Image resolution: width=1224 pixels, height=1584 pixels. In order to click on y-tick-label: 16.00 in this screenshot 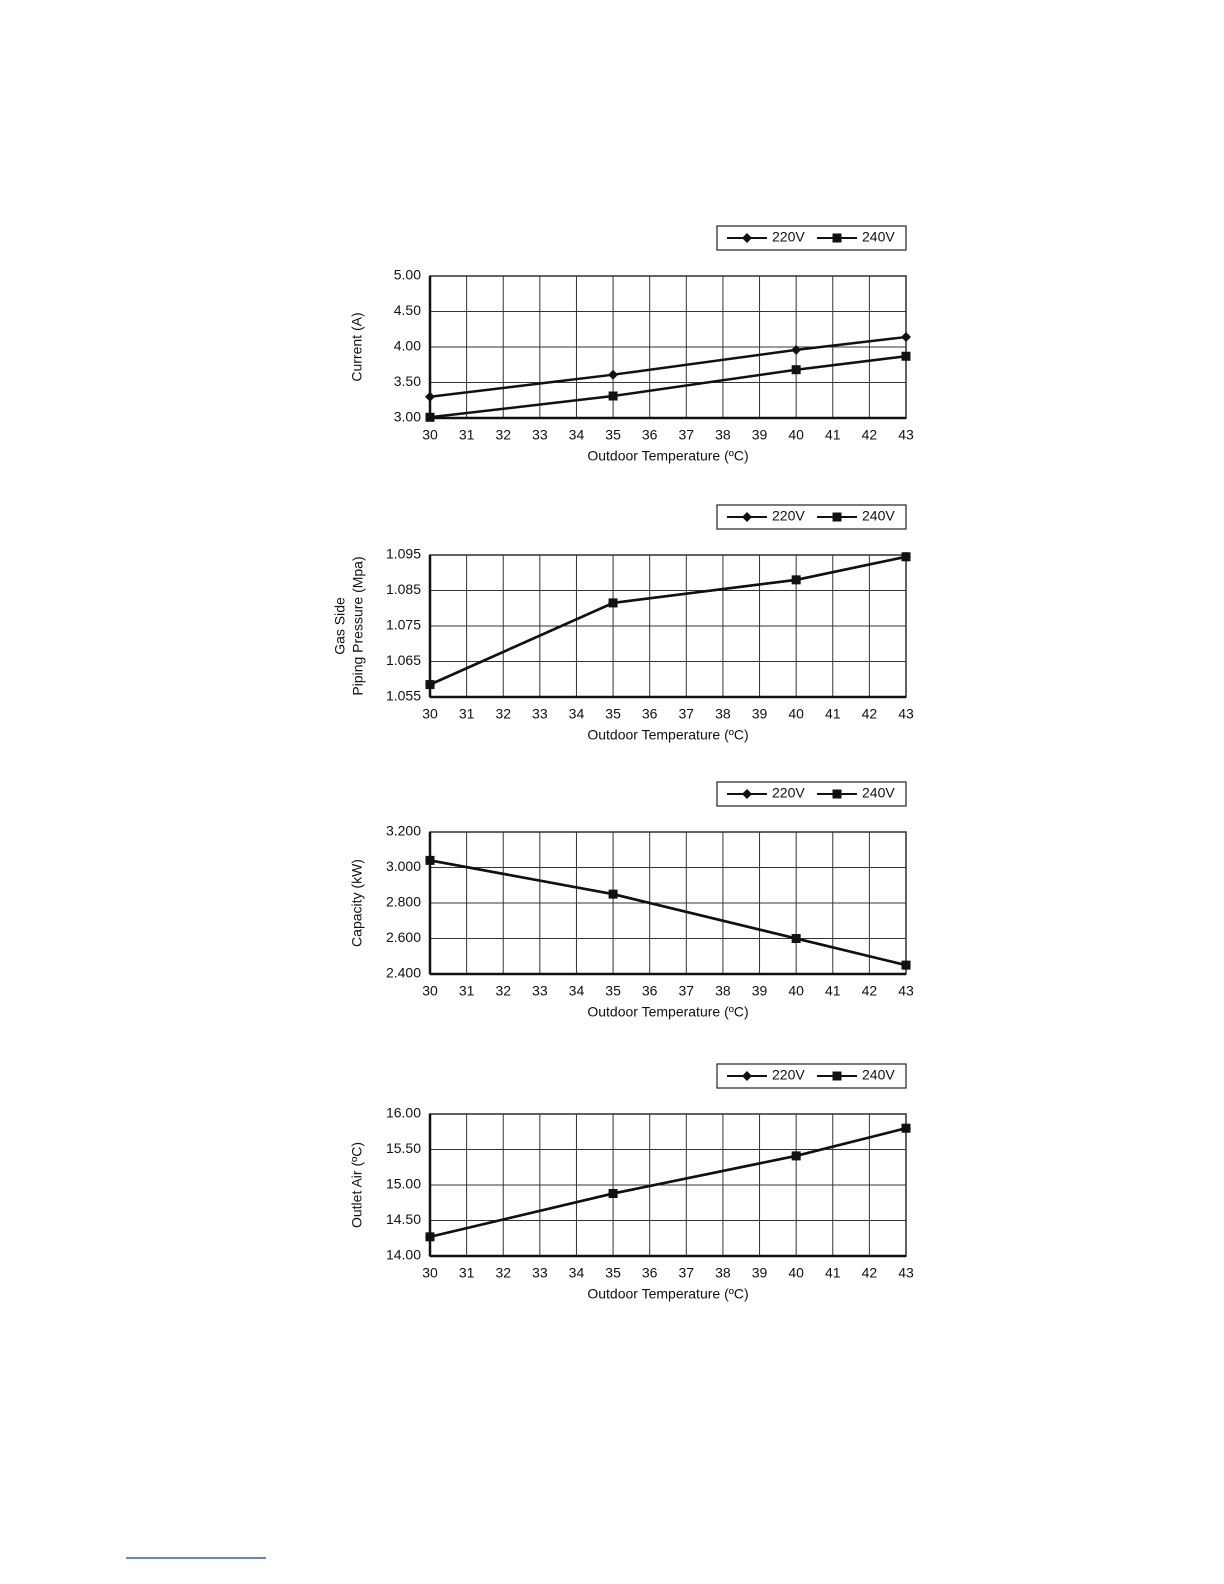, I will do `click(403, 1113)`.